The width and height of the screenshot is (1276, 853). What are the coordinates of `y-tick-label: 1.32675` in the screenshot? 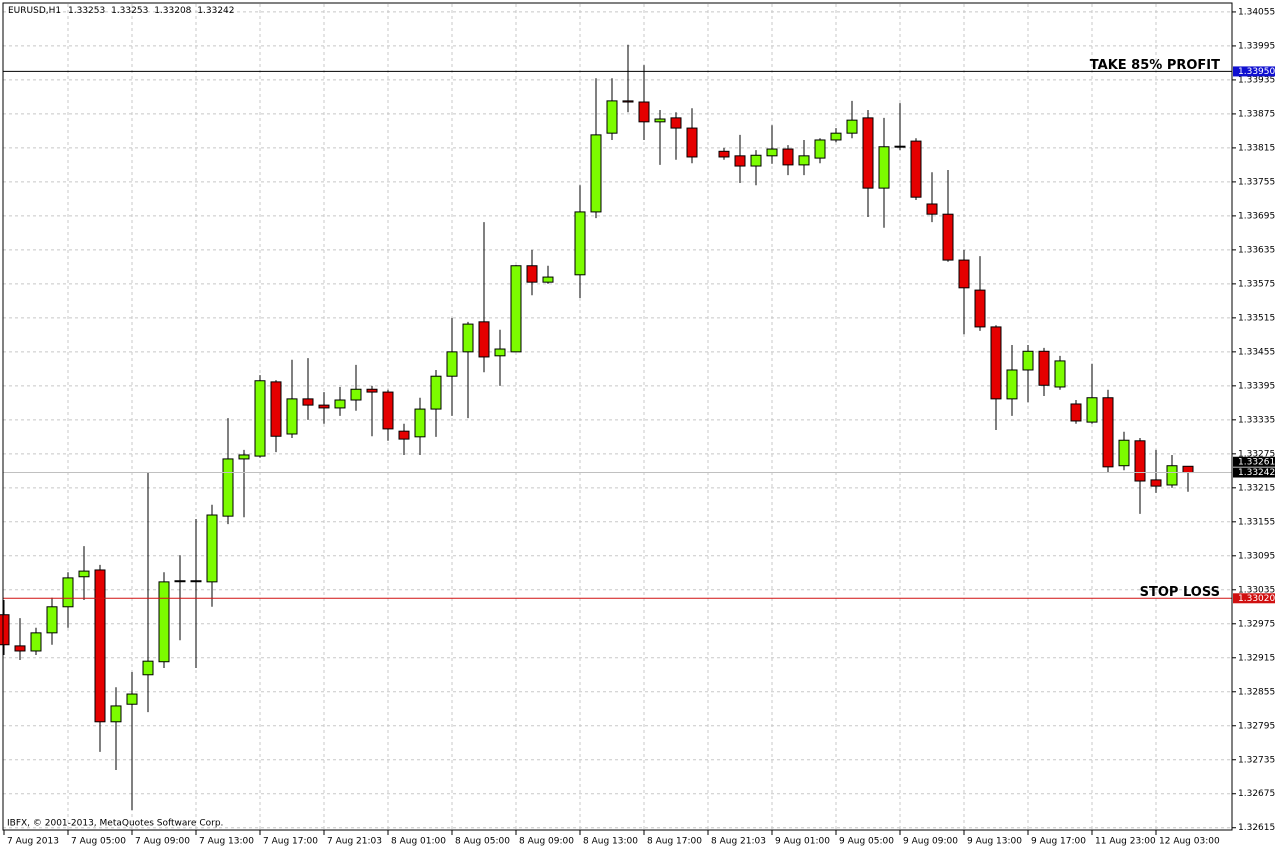 It's located at (1256, 794).